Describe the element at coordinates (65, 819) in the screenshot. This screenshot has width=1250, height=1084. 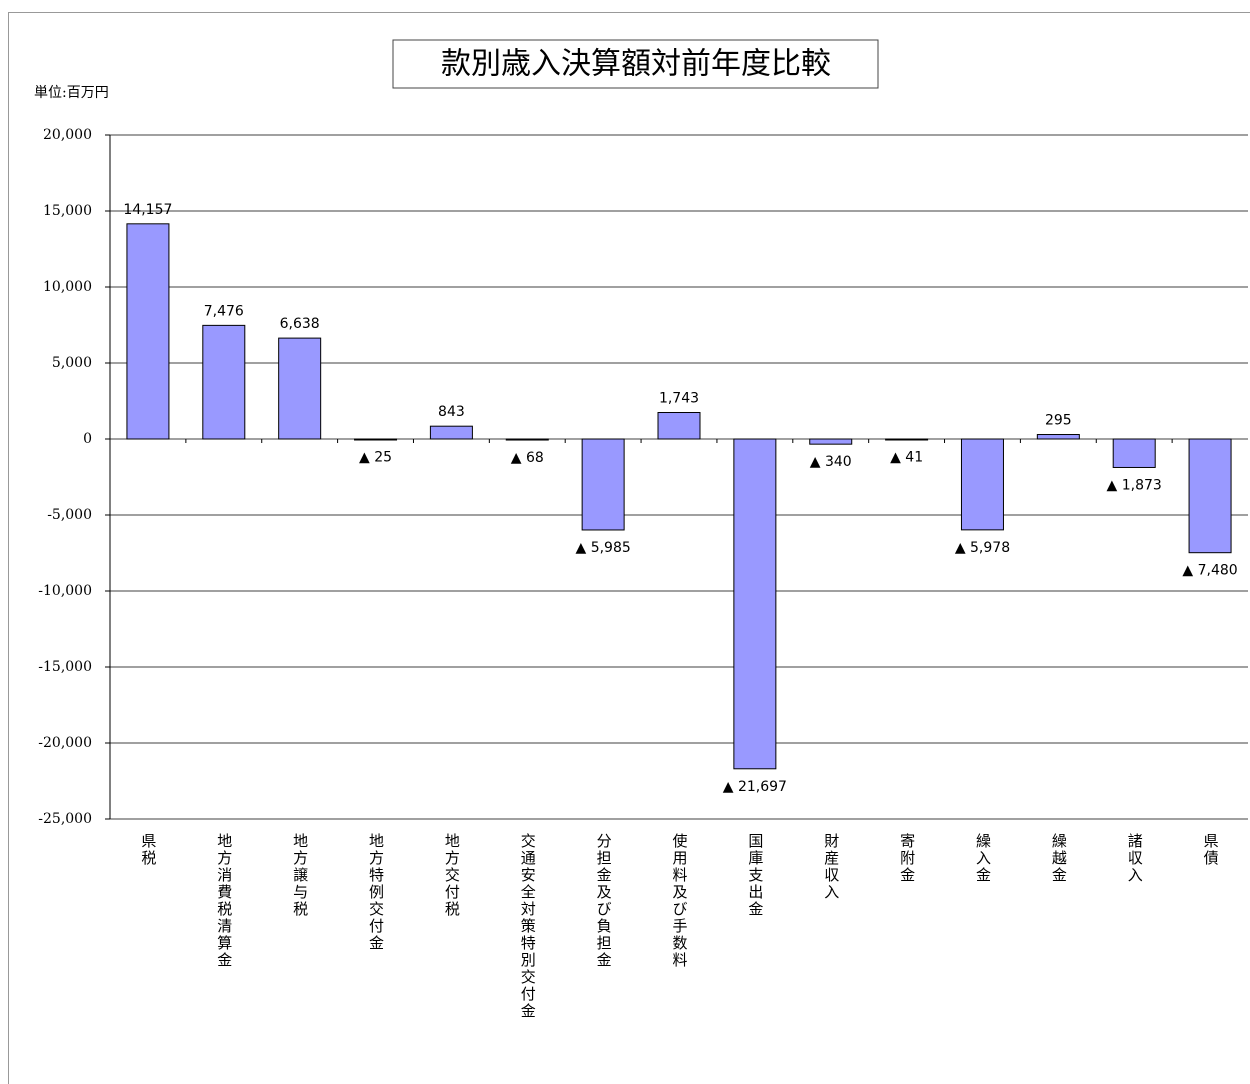
I see `y-tick-label: -25,000` at that location.